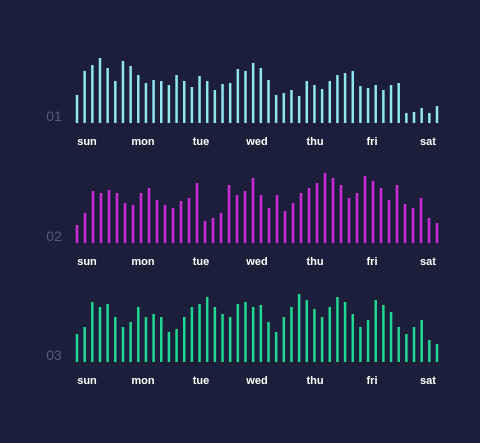 This screenshot has width=480, height=443. I want to click on day-tick-label-tue: tue, so click(201, 262).